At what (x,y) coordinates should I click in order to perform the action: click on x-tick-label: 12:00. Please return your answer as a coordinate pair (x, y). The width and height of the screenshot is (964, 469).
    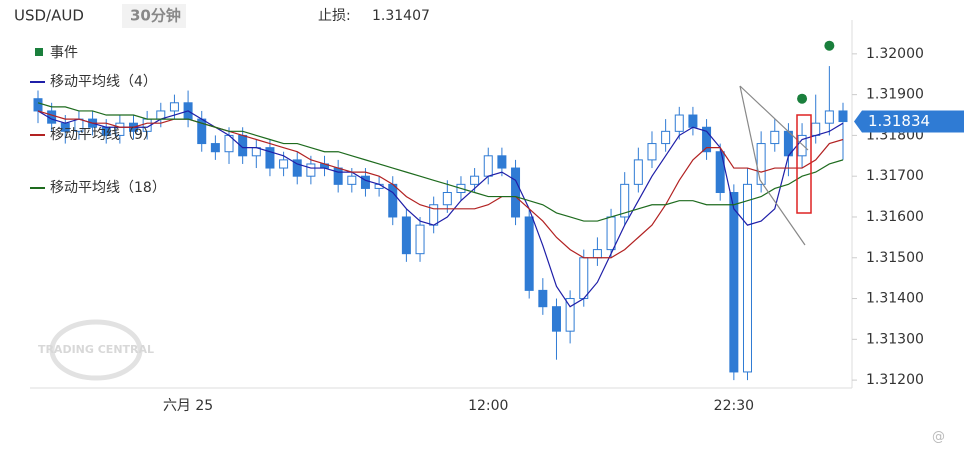
    Looking at the image, I should click on (488, 406).